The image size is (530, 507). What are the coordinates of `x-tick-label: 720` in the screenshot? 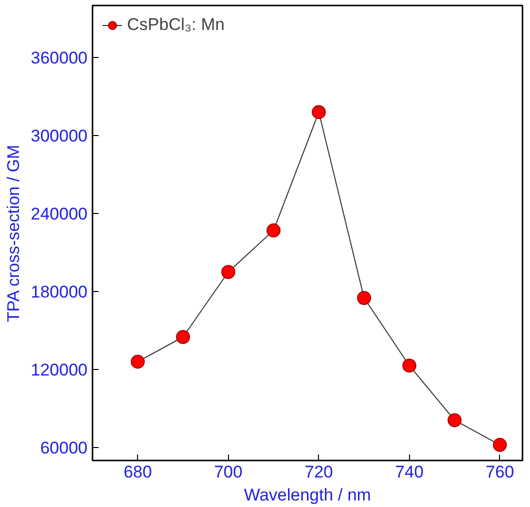 It's located at (319, 472).